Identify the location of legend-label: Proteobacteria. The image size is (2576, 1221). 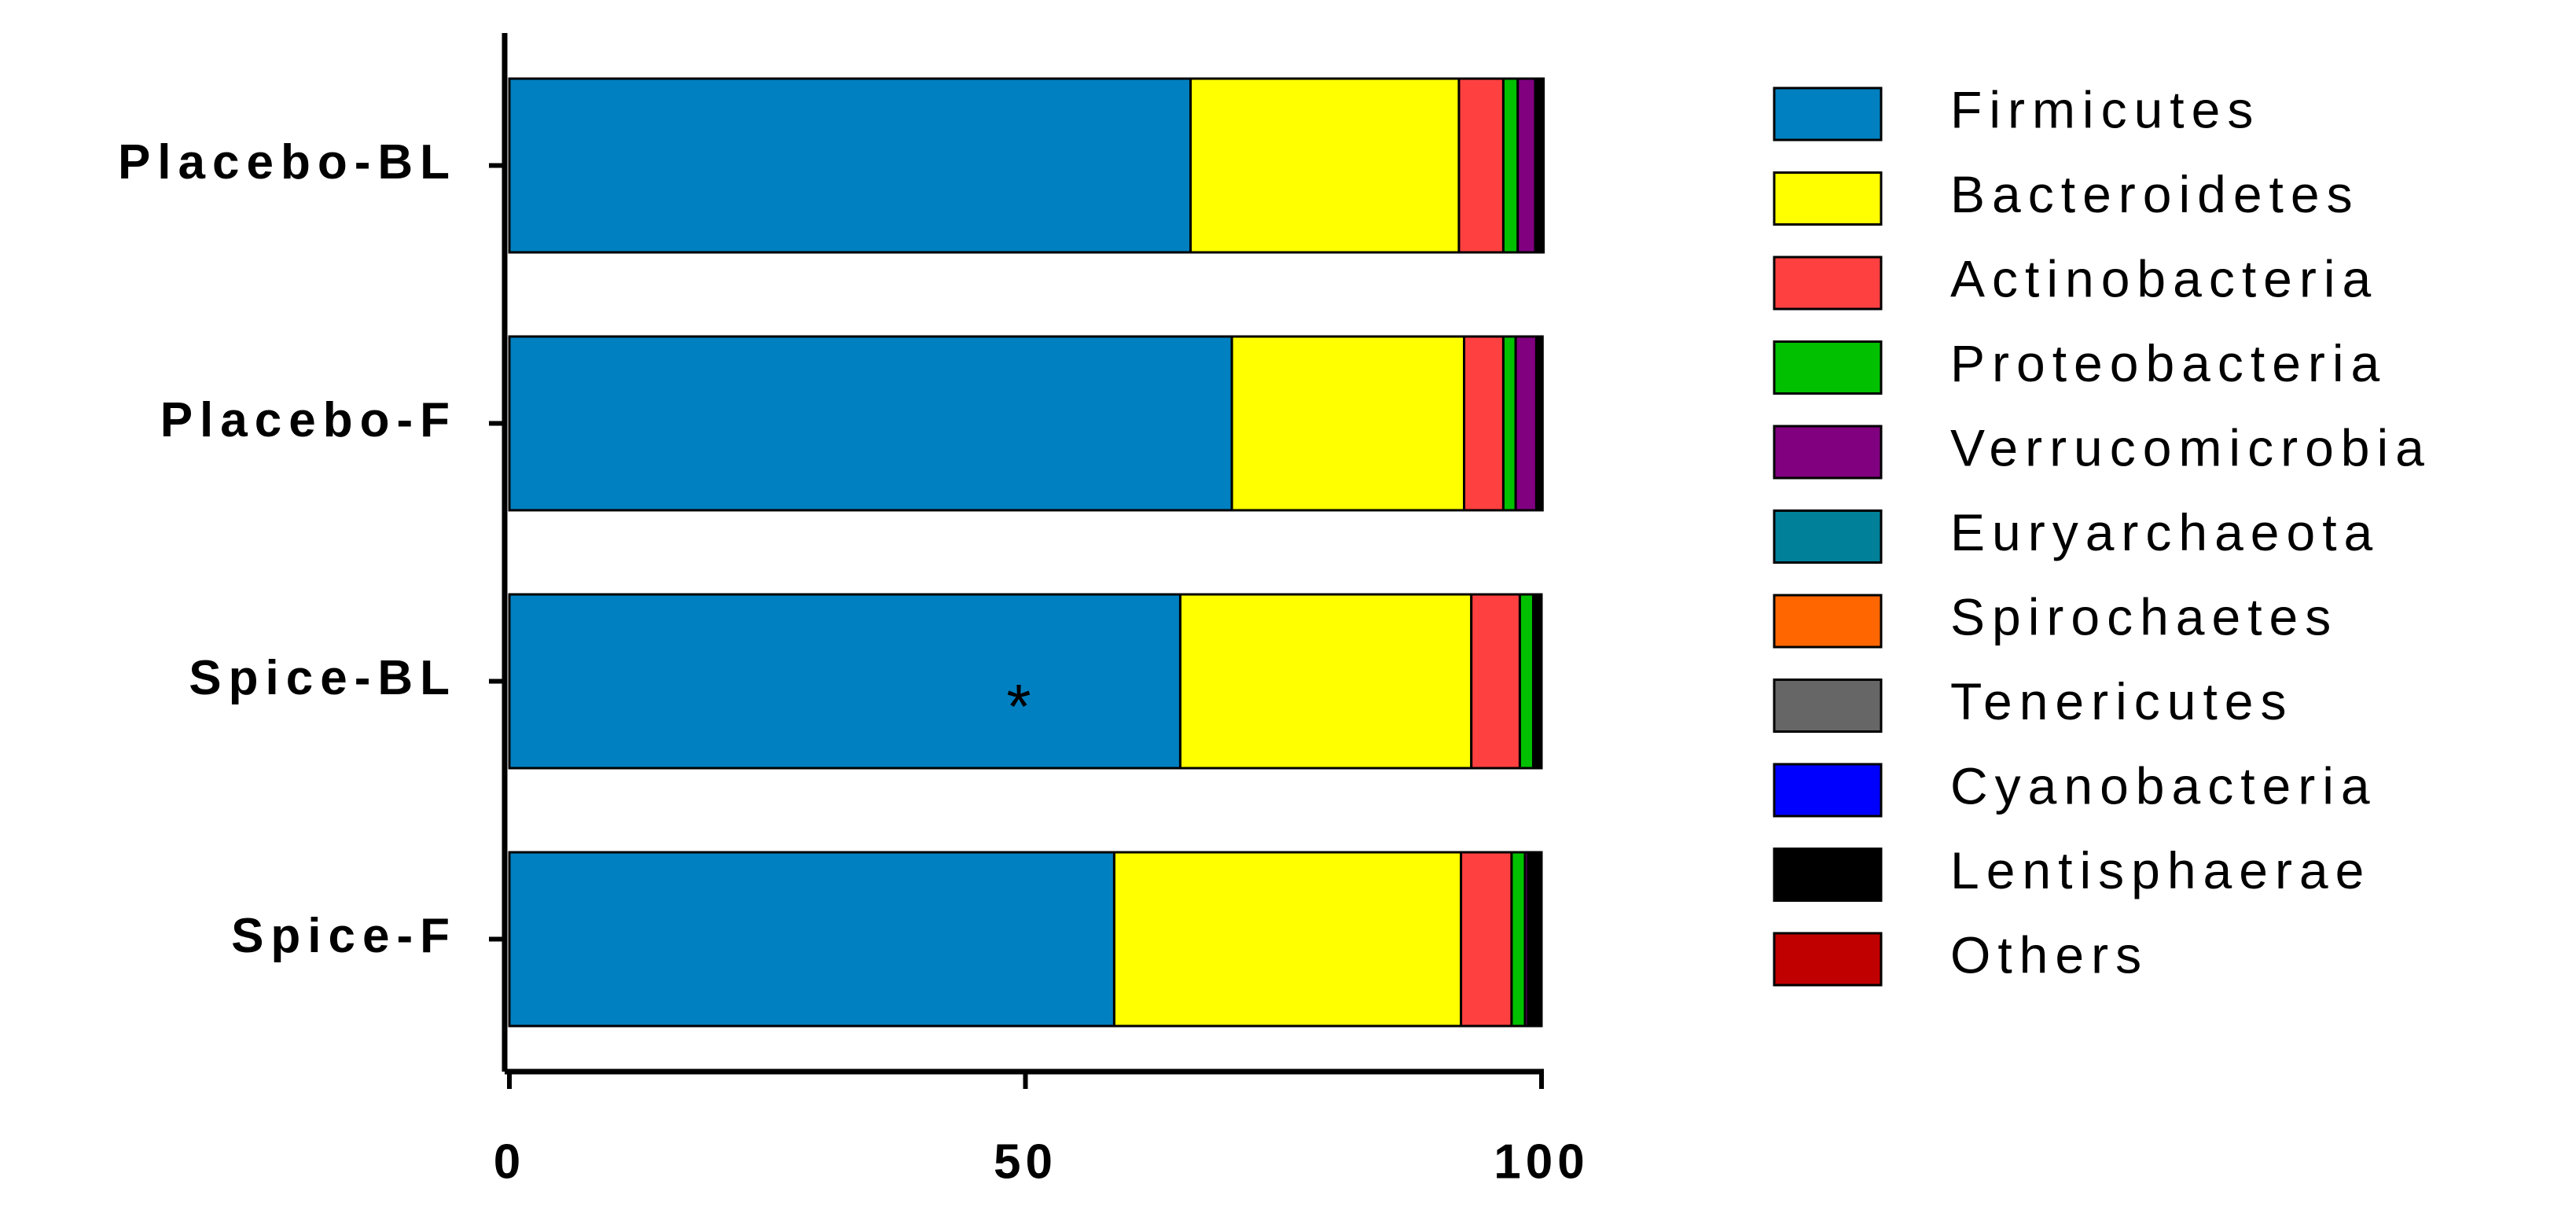
(2168, 363).